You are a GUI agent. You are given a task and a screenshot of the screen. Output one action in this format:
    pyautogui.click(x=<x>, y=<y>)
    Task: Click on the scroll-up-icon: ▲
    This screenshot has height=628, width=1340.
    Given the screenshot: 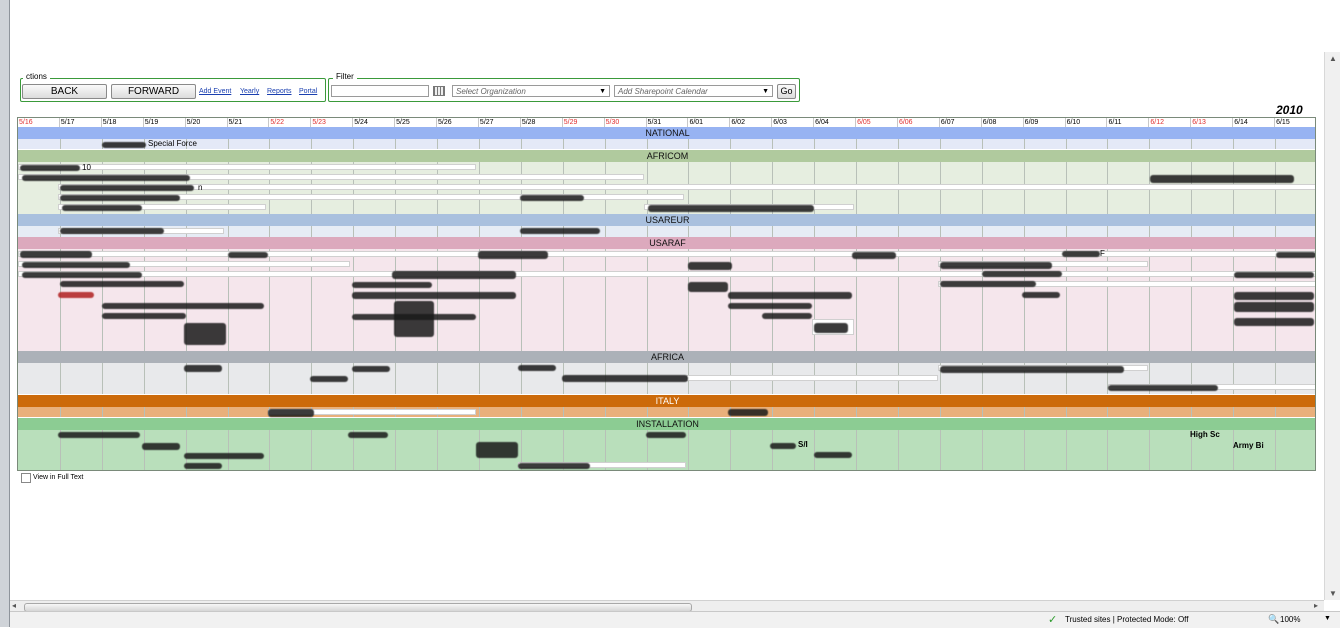 What is the action you would take?
    pyautogui.click(x=1333, y=58)
    